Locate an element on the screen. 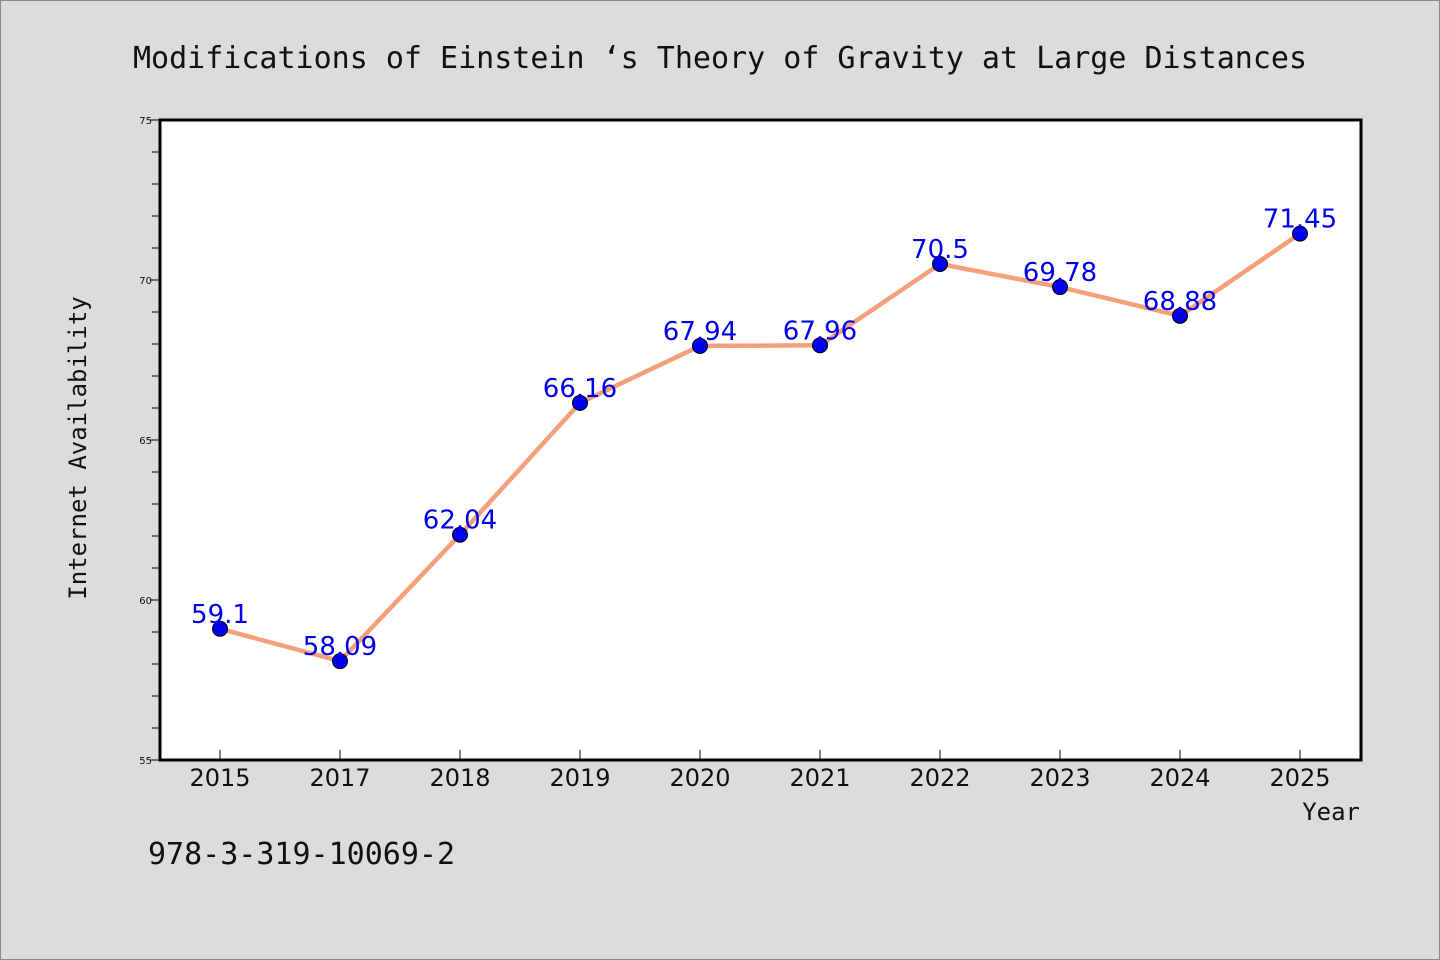 This screenshot has width=1440, height=960. x-tick-label: 2017 is located at coordinates (339, 778).